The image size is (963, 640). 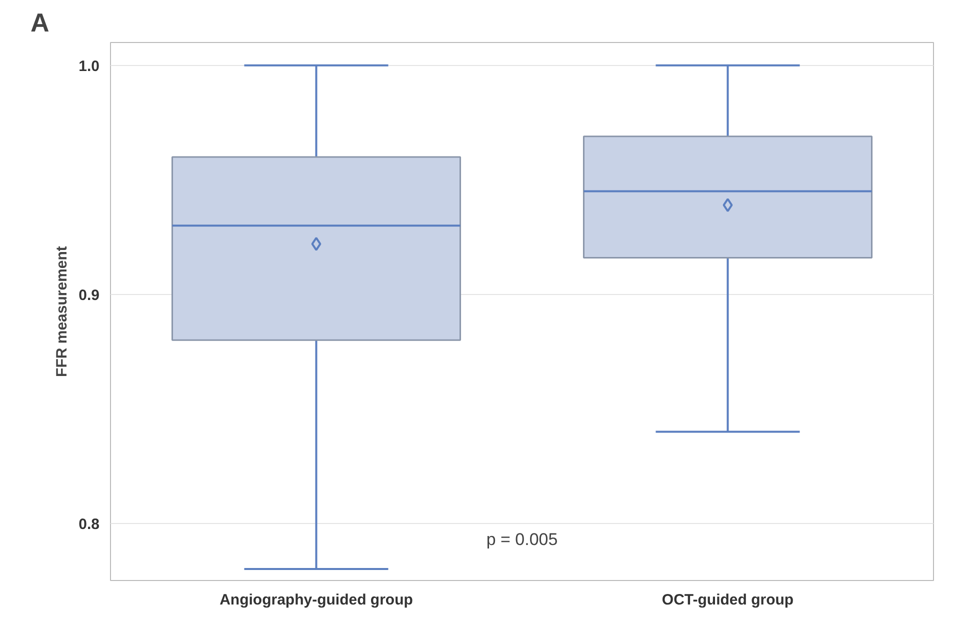 I want to click on y-axis-title: FFR measurement, so click(x=62, y=311).